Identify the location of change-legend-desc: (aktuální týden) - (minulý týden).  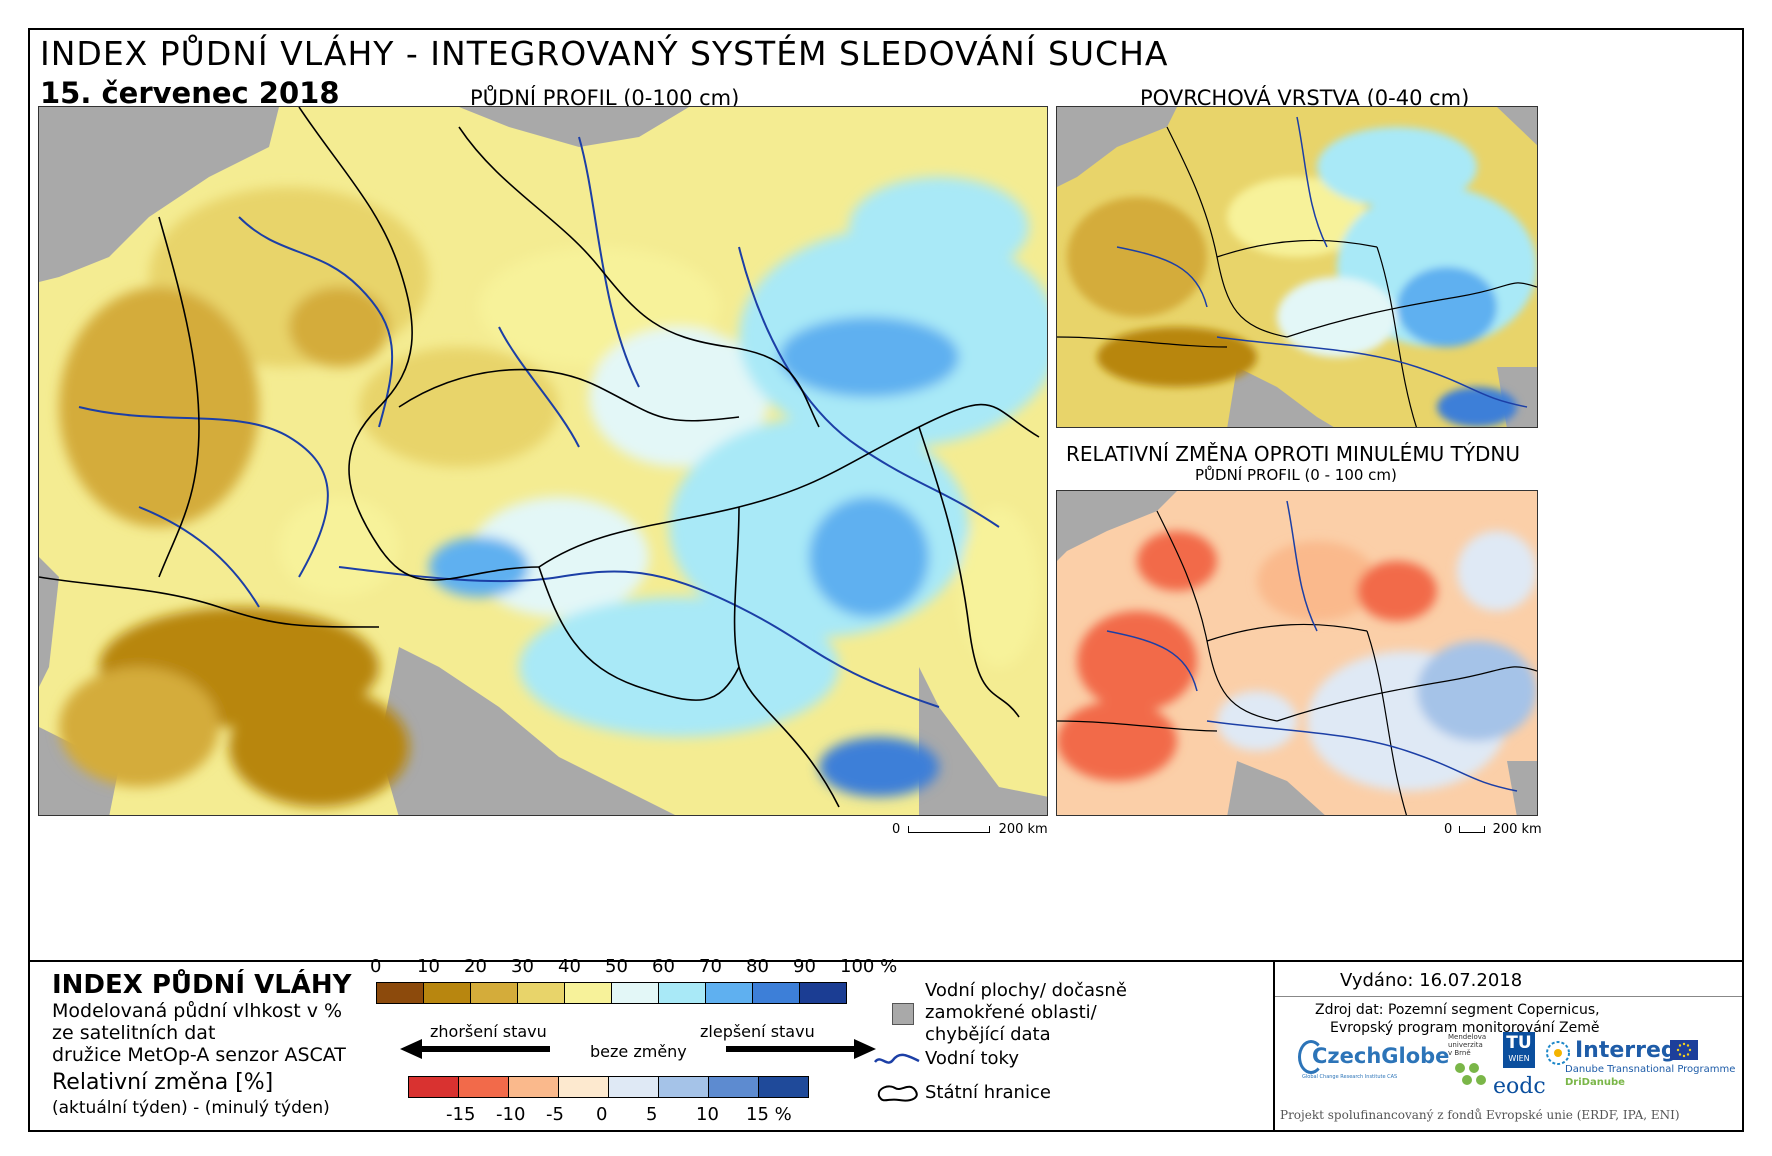
(191, 1108).